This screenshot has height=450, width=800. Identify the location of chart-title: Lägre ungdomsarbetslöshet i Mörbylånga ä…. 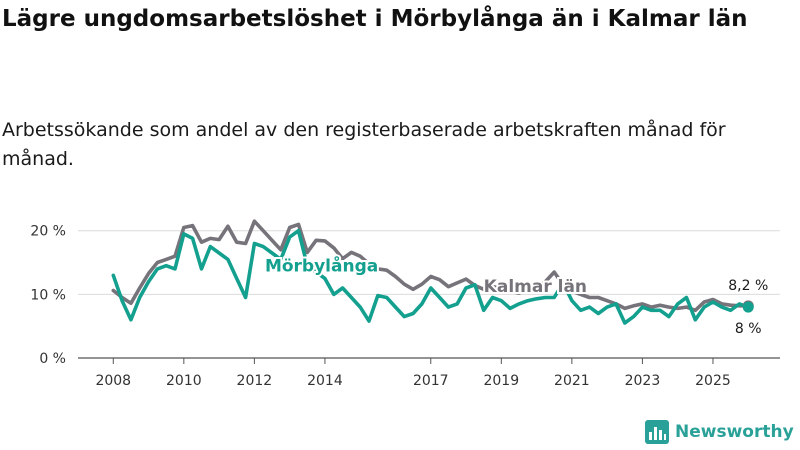
(375, 19).